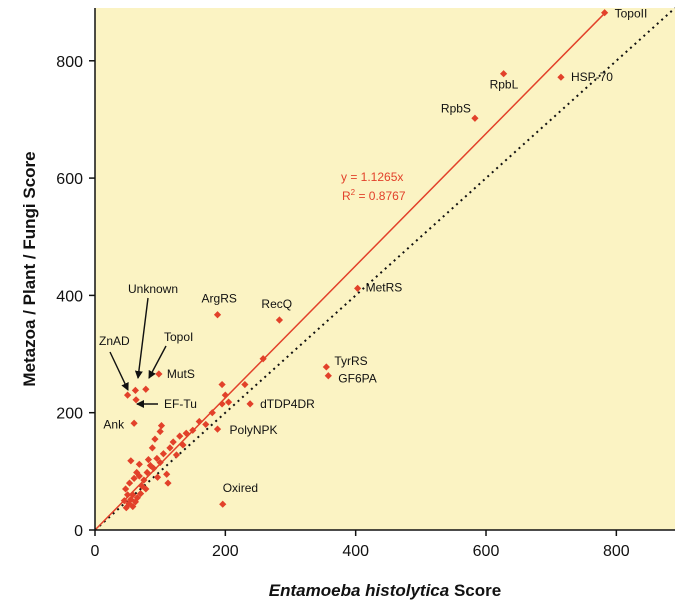 This screenshot has width=675, height=606. Describe the element at coordinates (326, 367) in the screenshot. I see `data-point-tyrrs` at that location.